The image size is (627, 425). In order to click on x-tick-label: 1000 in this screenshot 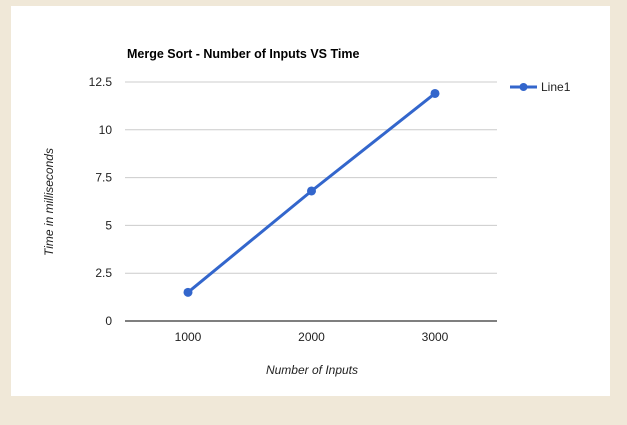, I will do `click(188, 337)`.